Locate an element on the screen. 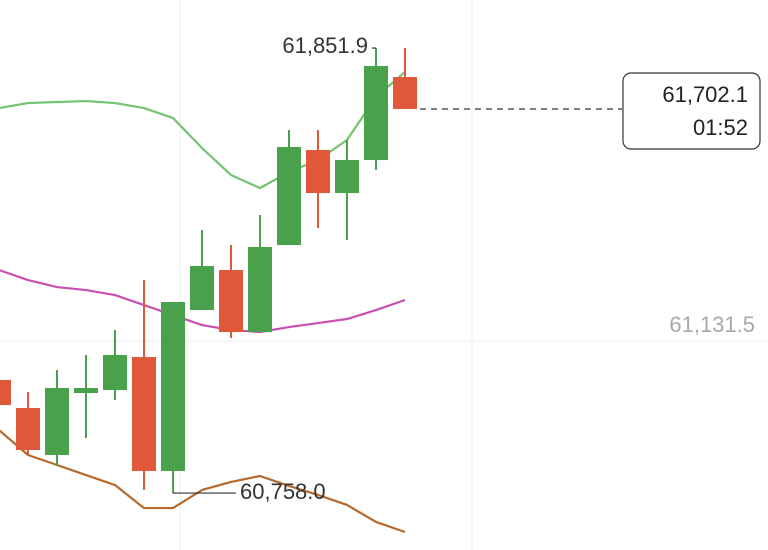 The width and height of the screenshot is (768, 550). high-label: 61,851.9 is located at coordinates (325, 45).